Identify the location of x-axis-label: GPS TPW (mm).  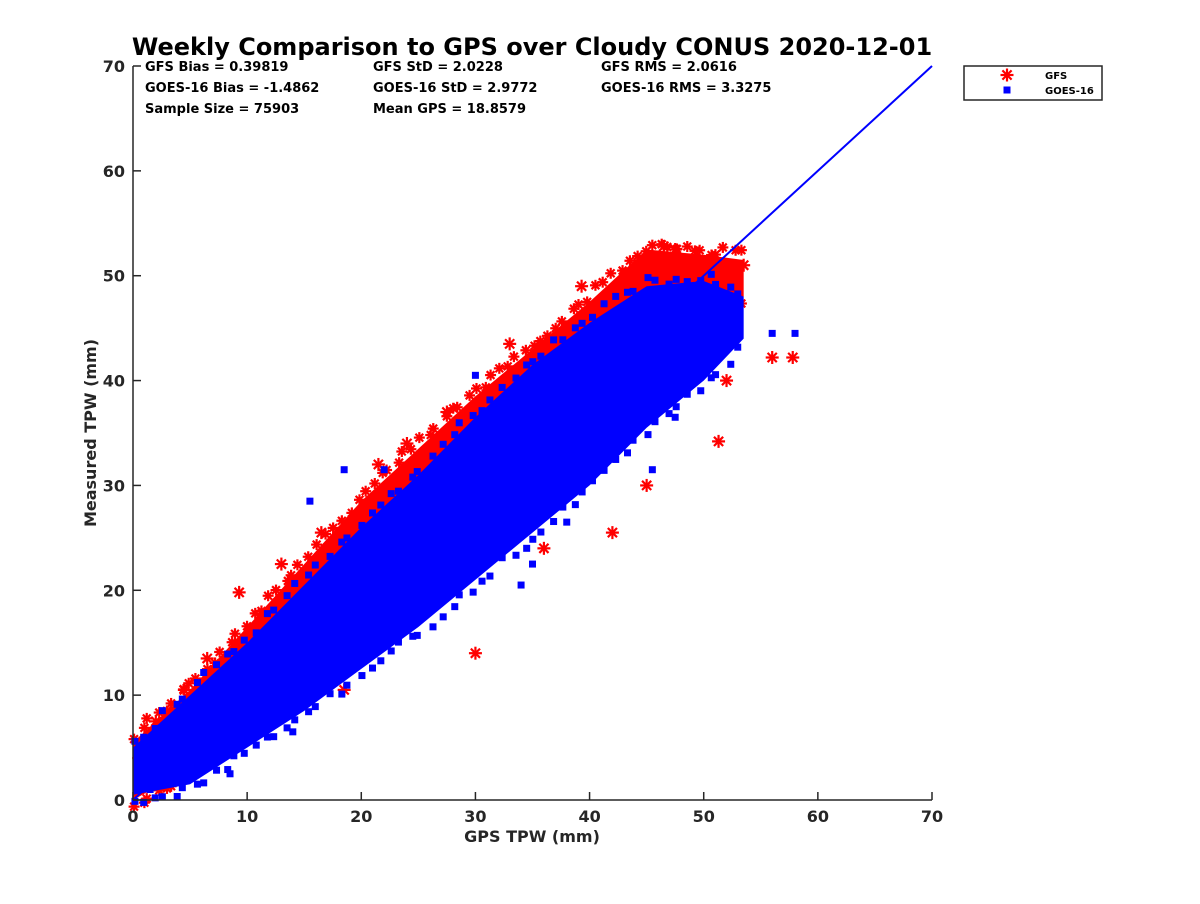
(532, 836).